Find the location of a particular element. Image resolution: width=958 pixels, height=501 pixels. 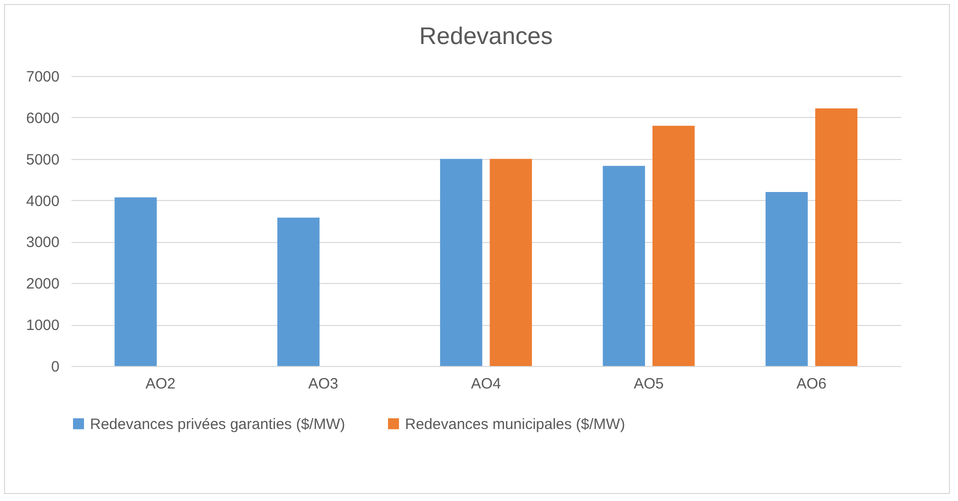

x-tick-label: AO6 is located at coordinates (811, 384).